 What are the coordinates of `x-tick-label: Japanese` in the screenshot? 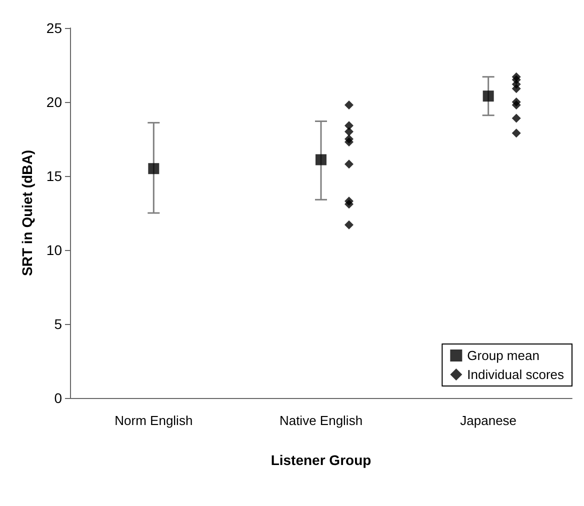 It's located at (488, 420).